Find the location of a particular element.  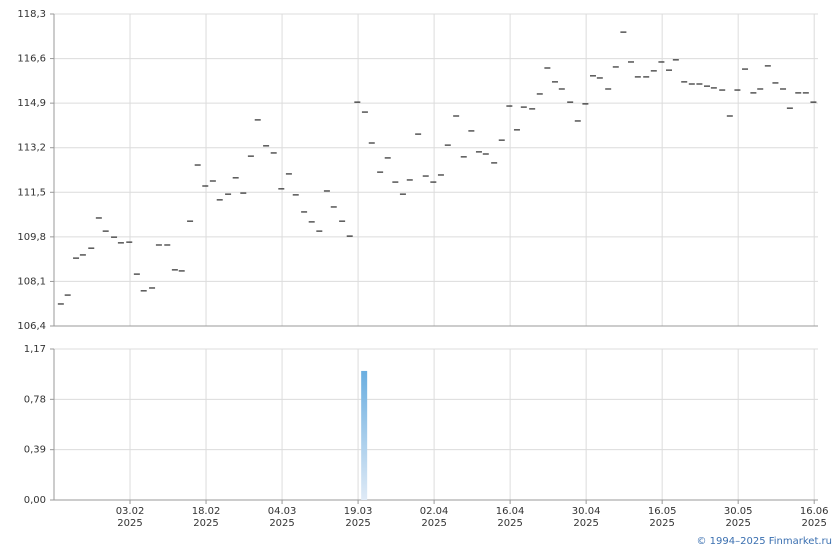

y-tick-label: 114,9 is located at coordinates (31, 103).